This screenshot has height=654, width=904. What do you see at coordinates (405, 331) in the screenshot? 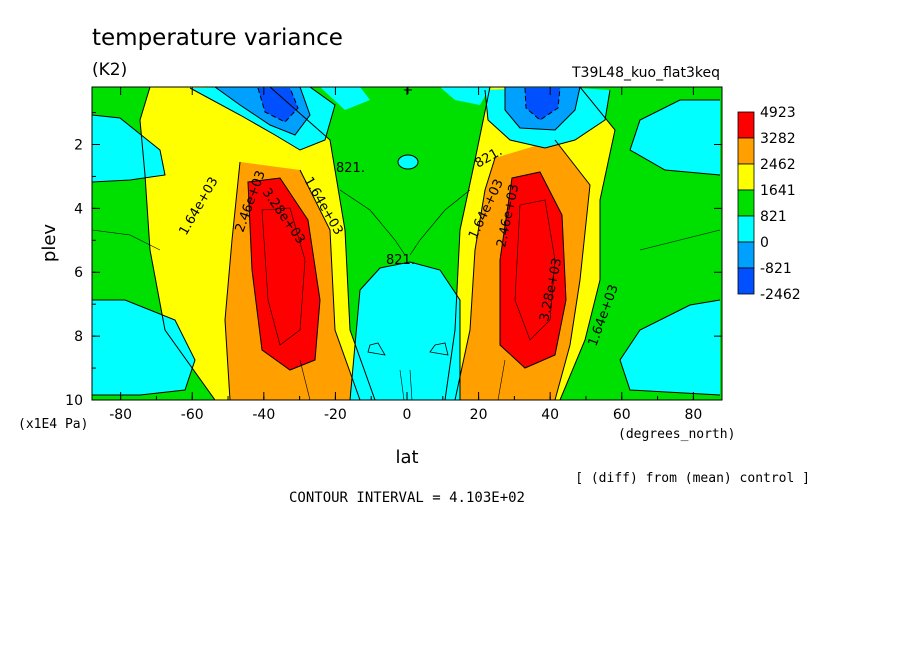
I see `contour-fill-cyan-center` at bounding box center [405, 331].